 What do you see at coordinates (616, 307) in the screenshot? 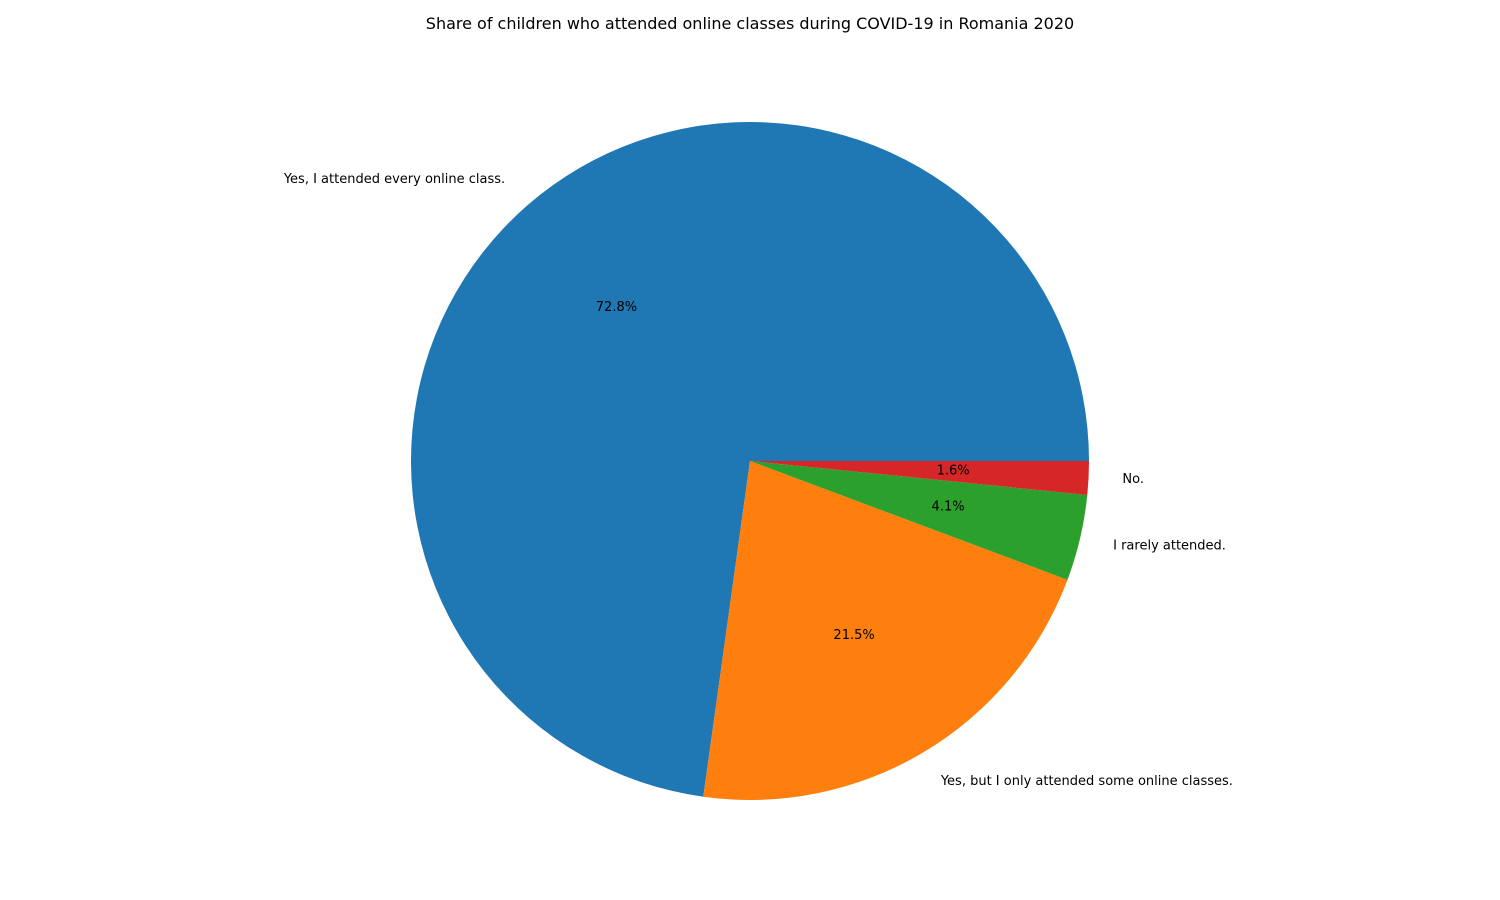
I see `pie-pct-label-yes-i-attended-every-online-class: 72.8%` at bounding box center [616, 307].